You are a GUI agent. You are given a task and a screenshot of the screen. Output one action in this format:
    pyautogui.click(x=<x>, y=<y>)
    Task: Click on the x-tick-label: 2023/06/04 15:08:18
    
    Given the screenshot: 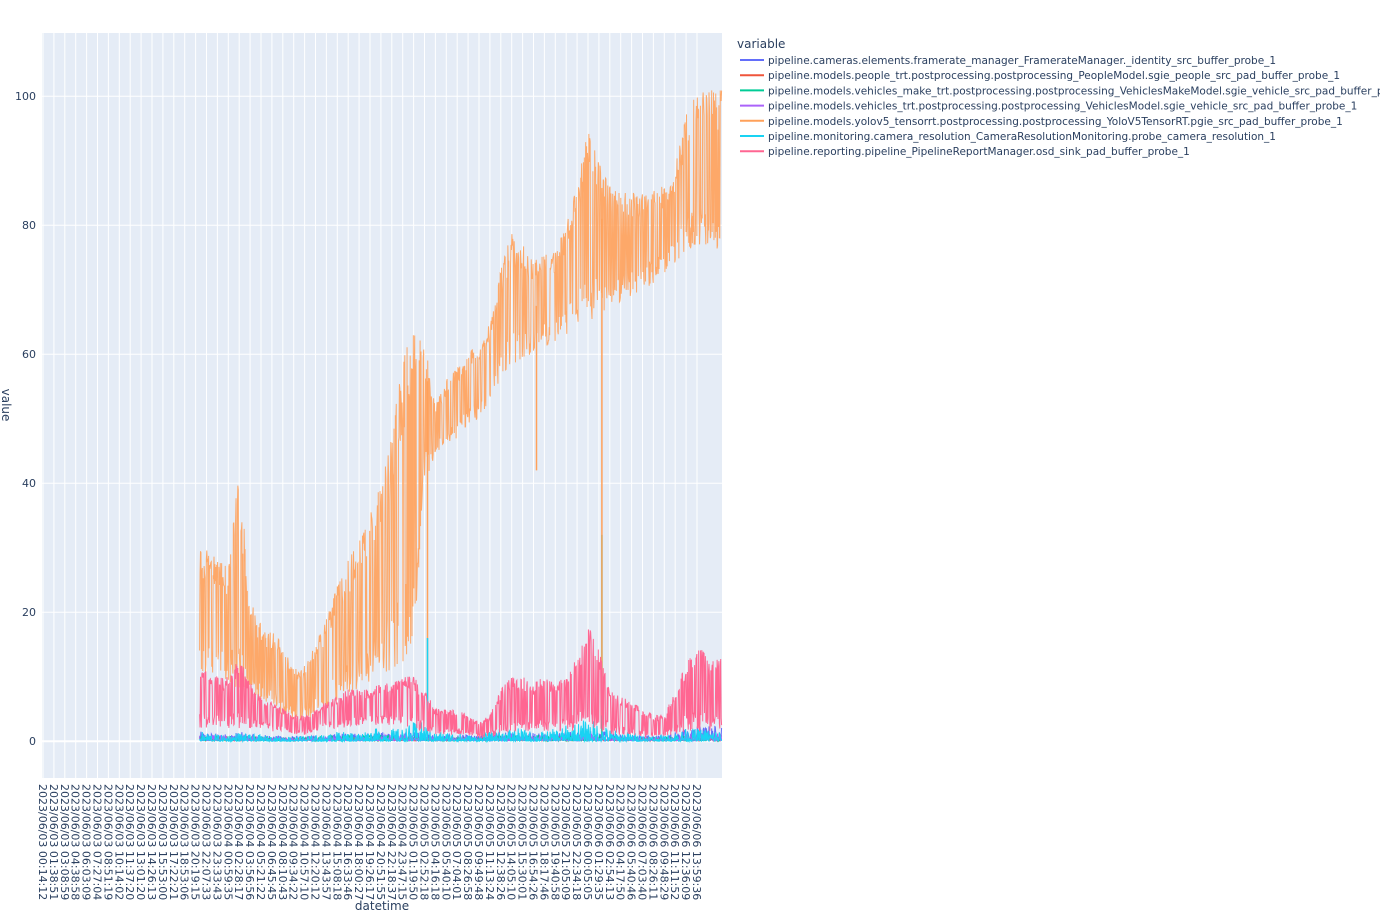 What is the action you would take?
    pyautogui.click(x=336, y=842)
    